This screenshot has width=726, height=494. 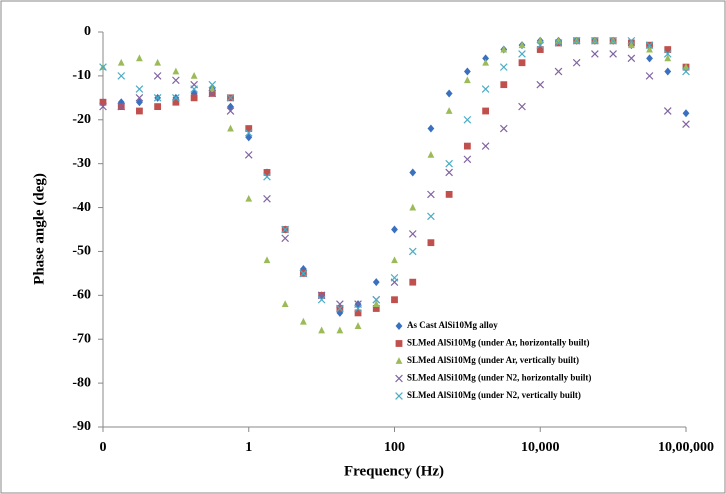 I want to click on y-tick-label: -50, so click(x=81, y=251).